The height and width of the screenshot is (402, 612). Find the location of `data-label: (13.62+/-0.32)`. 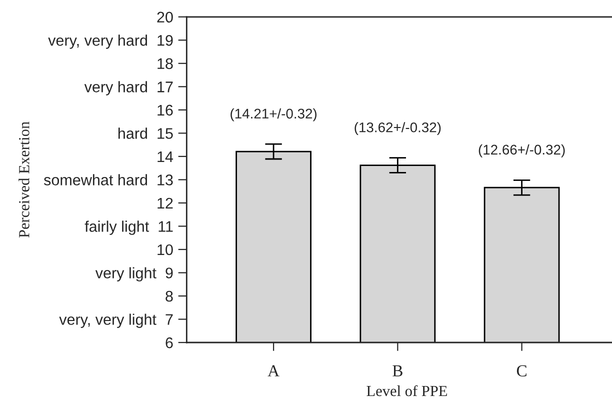

data-label: (13.62+/-0.32) is located at coordinates (397, 129).